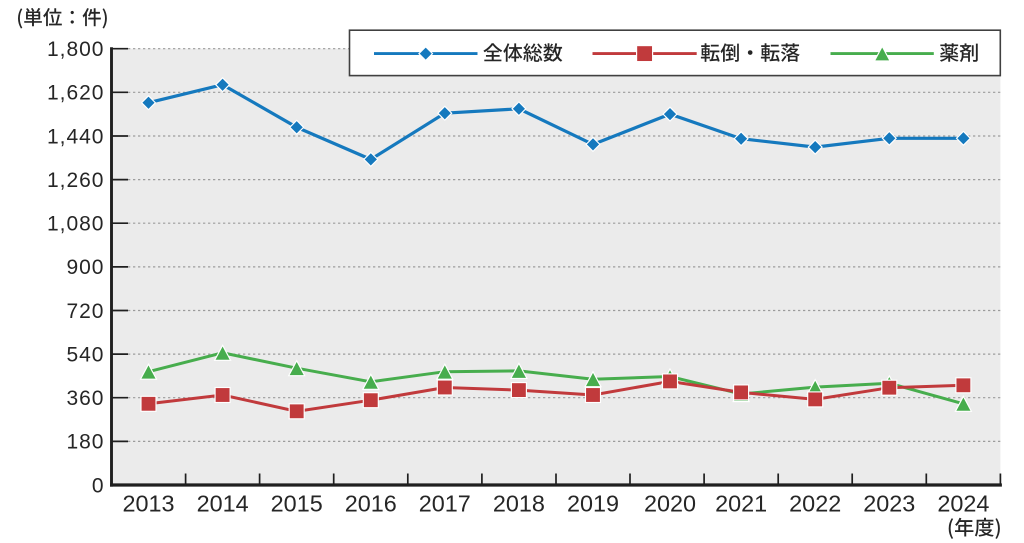 Image resolution: width=1024 pixels, height=543 pixels. Describe the element at coordinates (85, 398) in the screenshot. I see `svg-text: 360` at that location.